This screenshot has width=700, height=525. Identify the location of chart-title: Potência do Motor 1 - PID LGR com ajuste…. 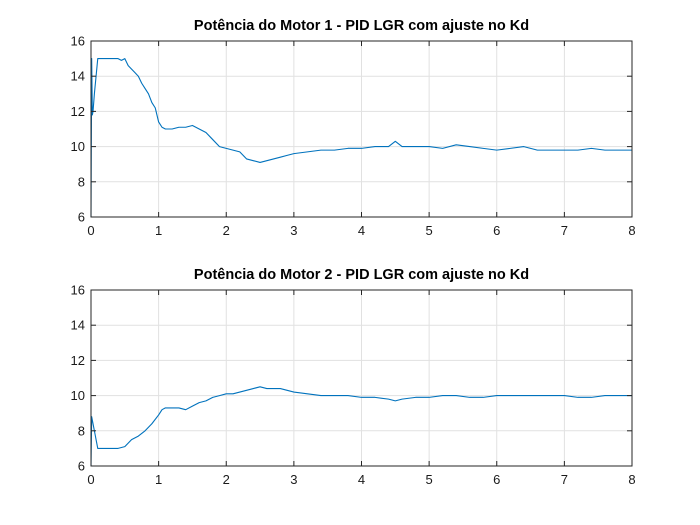
(361, 26).